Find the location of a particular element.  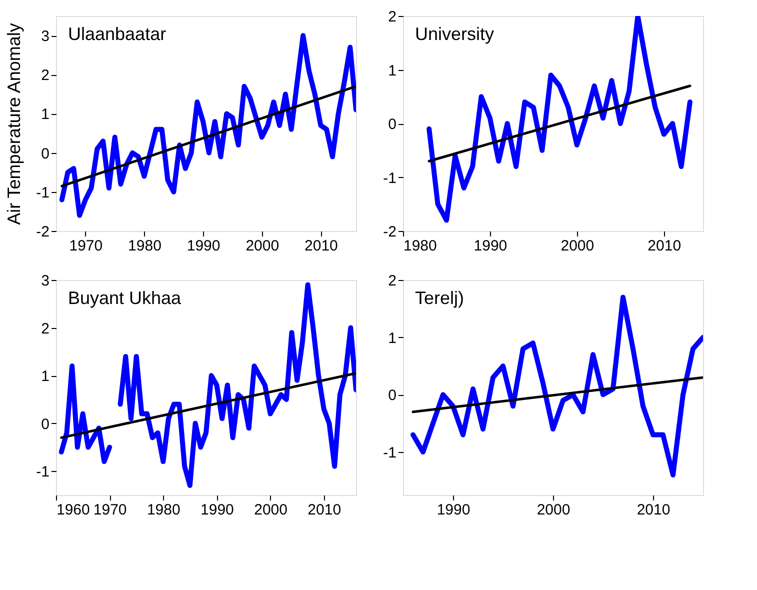

chart-title: University is located at coordinates (454, 34).